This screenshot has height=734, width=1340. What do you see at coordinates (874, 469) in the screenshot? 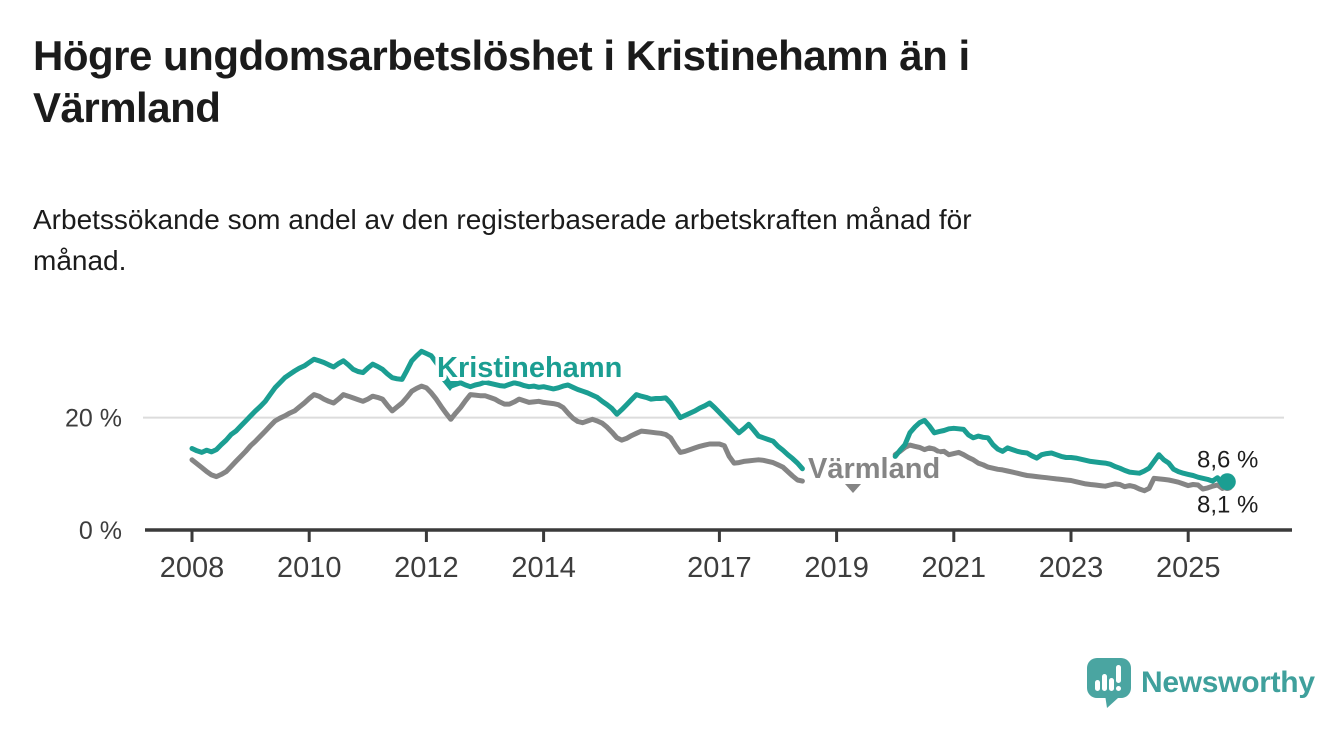
I see `series-label-varmland: Värmland` at bounding box center [874, 469].